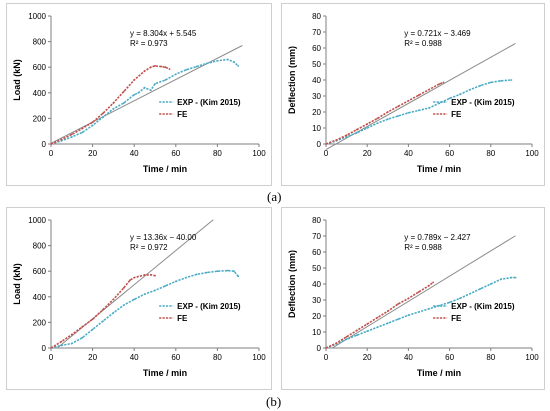 The height and width of the screenshot is (411, 550). What do you see at coordinates (316, 284) in the screenshot?
I see `y-tick-label: 40` at bounding box center [316, 284].